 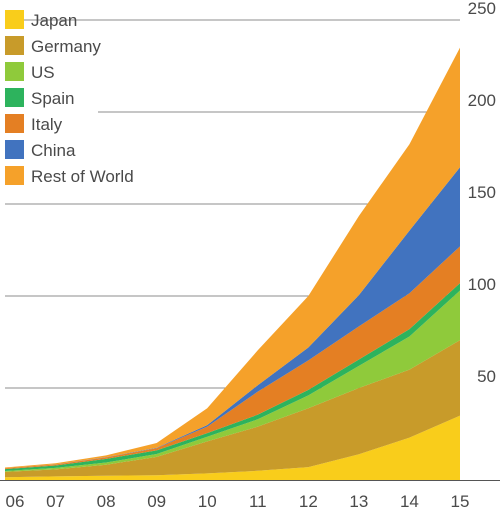 I want to click on legend-swatch-china, so click(x=14, y=149).